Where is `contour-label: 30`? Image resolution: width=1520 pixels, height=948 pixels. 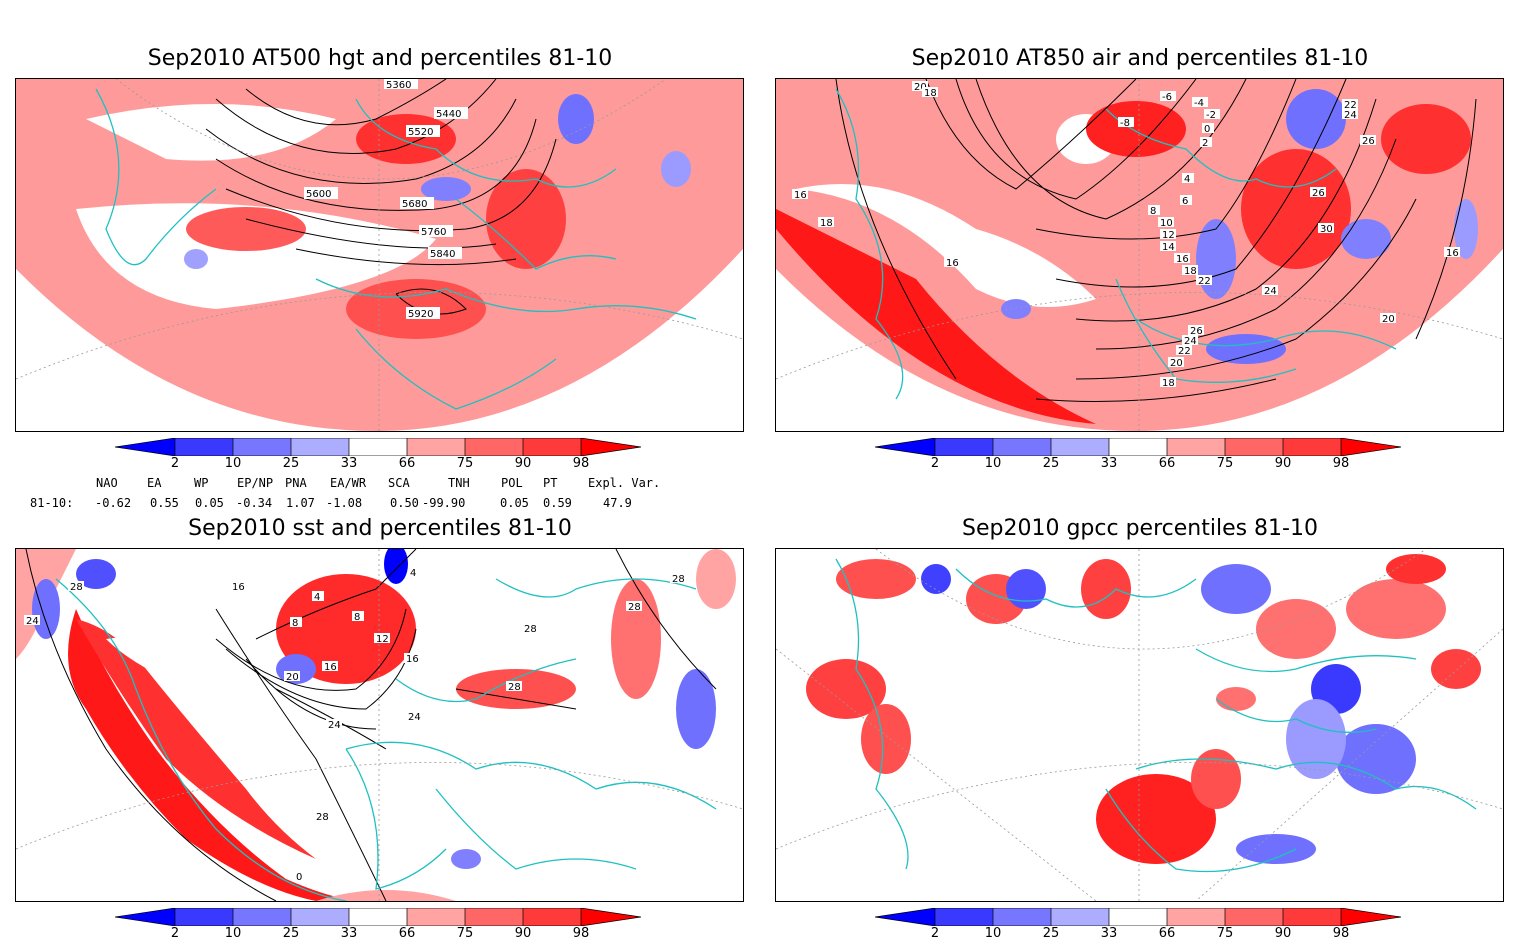 contour-label: 30 is located at coordinates (1326, 229).